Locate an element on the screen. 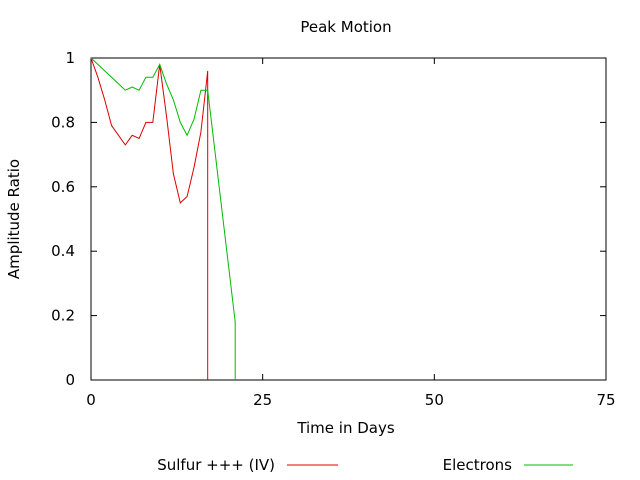 This screenshot has height=480, width=640. x-tick-label: 50 is located at coordinates (434, 400).